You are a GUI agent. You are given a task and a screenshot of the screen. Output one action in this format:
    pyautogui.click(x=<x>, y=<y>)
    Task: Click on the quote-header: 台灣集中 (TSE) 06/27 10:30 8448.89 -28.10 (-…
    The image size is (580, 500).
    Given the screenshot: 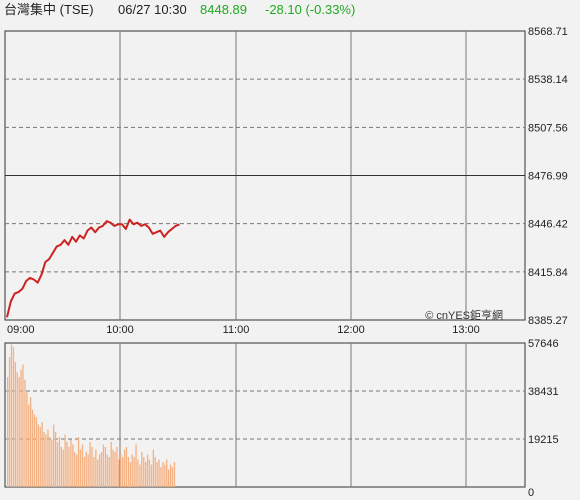 What is the action you would take?
    pyautogui.click(x=290, y=11)
    